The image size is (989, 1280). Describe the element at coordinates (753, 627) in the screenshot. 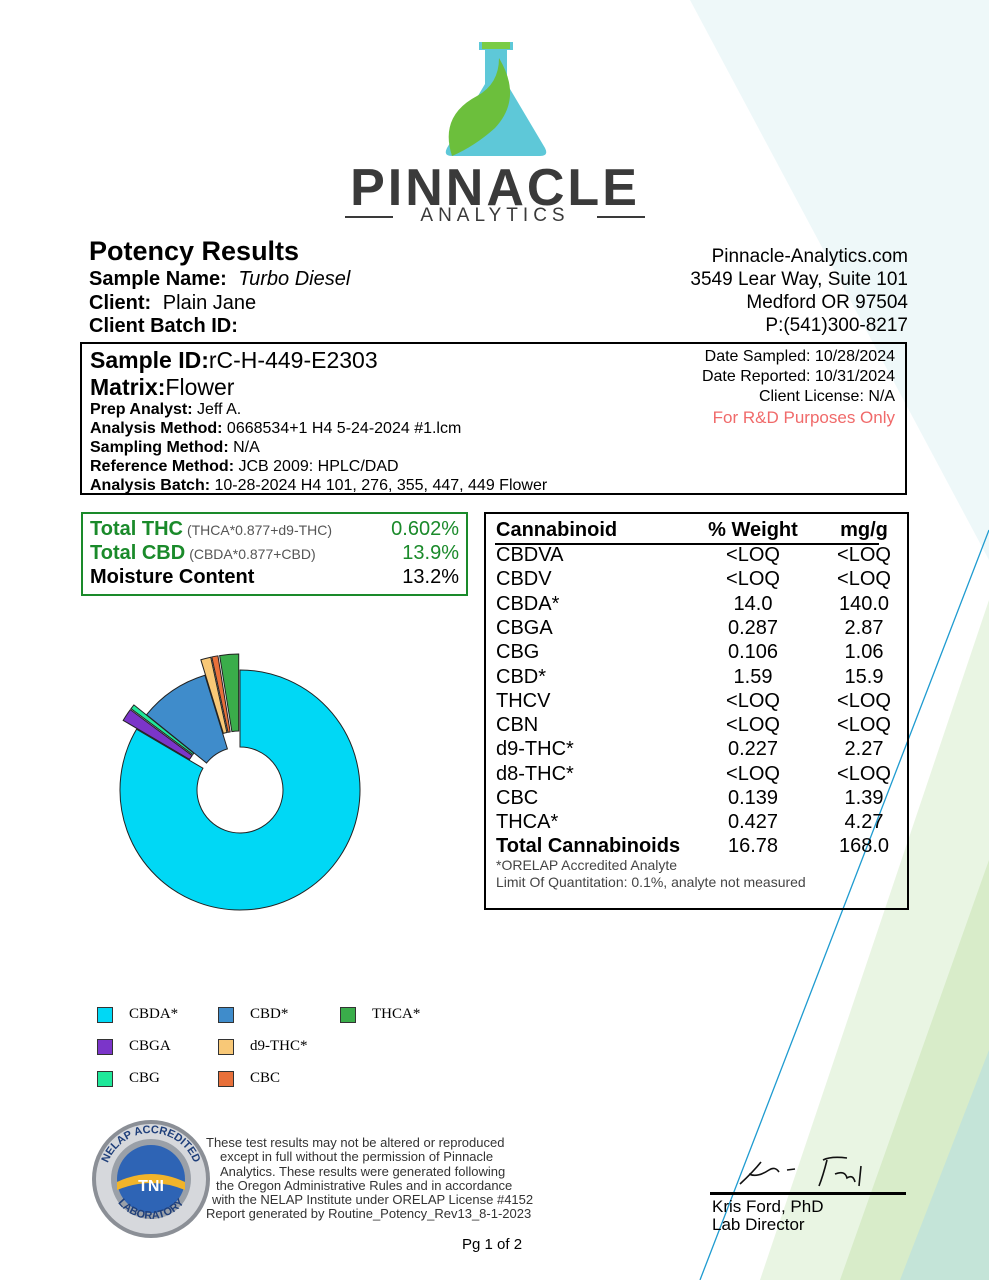

I see `weight-value: 0.287` at that location.